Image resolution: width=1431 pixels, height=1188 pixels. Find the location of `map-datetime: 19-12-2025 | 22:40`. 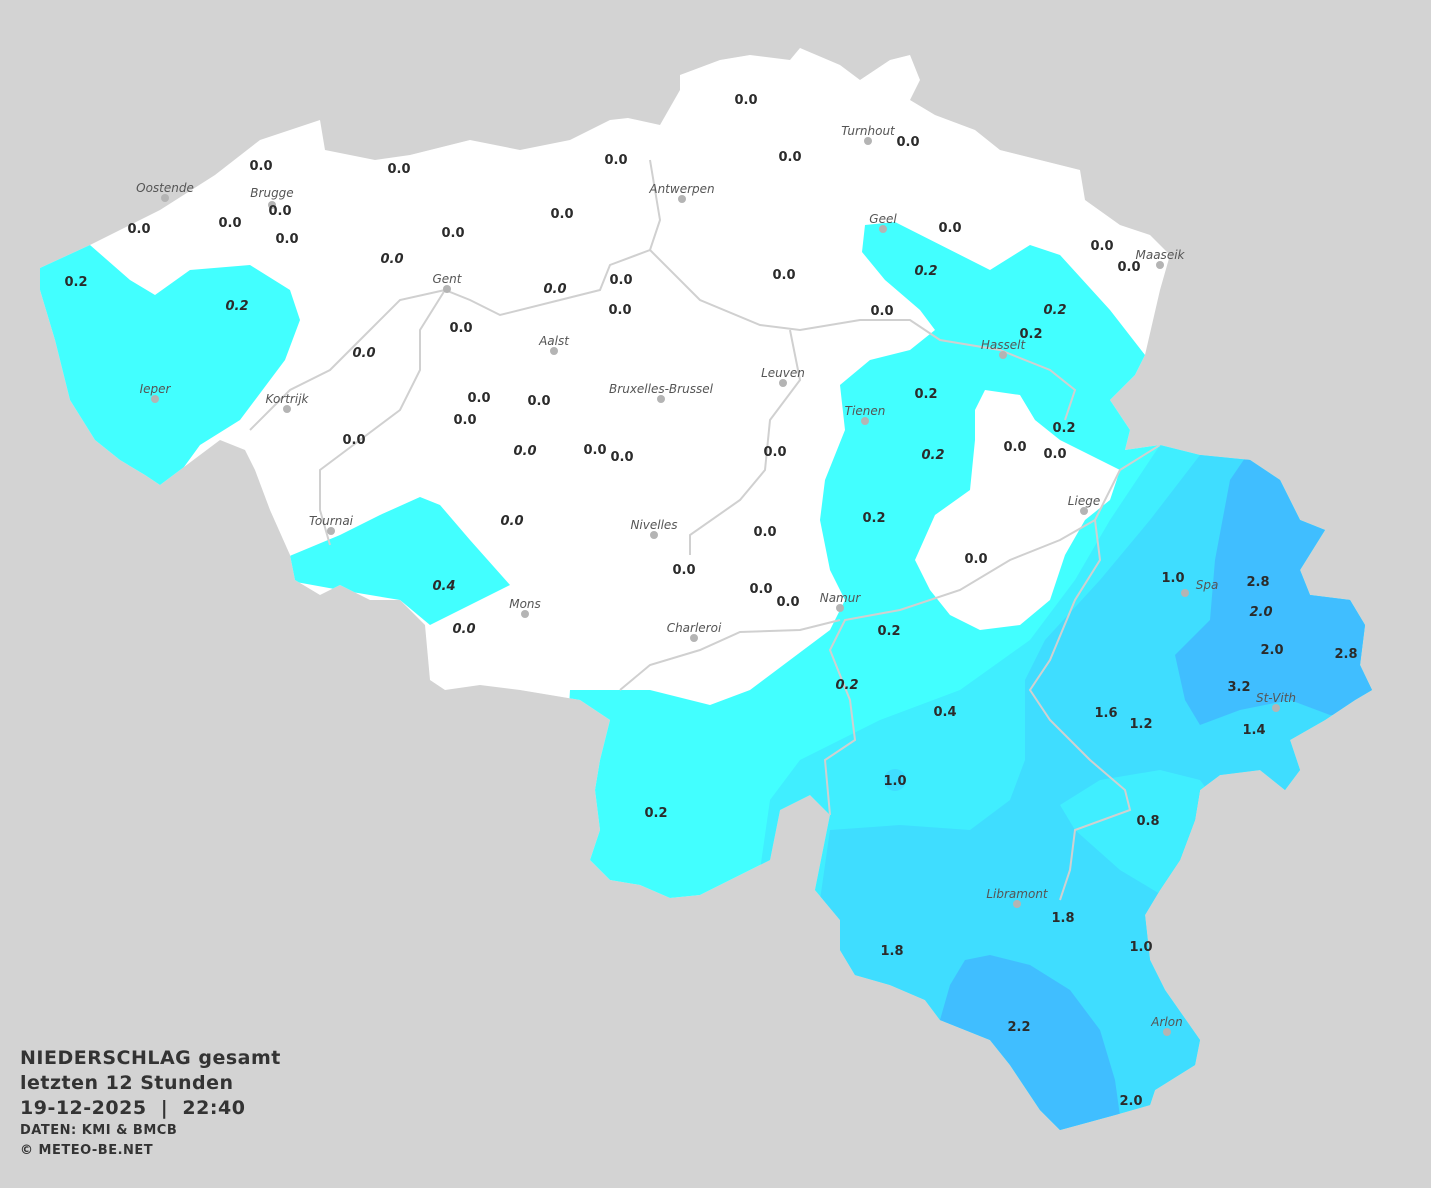

map-datetime: 19-12-2025 | 22:40 is located at coordinates (133, 1108).